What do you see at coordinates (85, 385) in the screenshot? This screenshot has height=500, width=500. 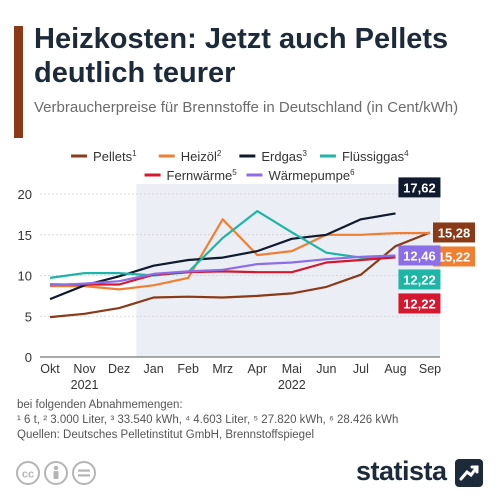 I see `year-label: 2021` at bounding box center [85, 385].